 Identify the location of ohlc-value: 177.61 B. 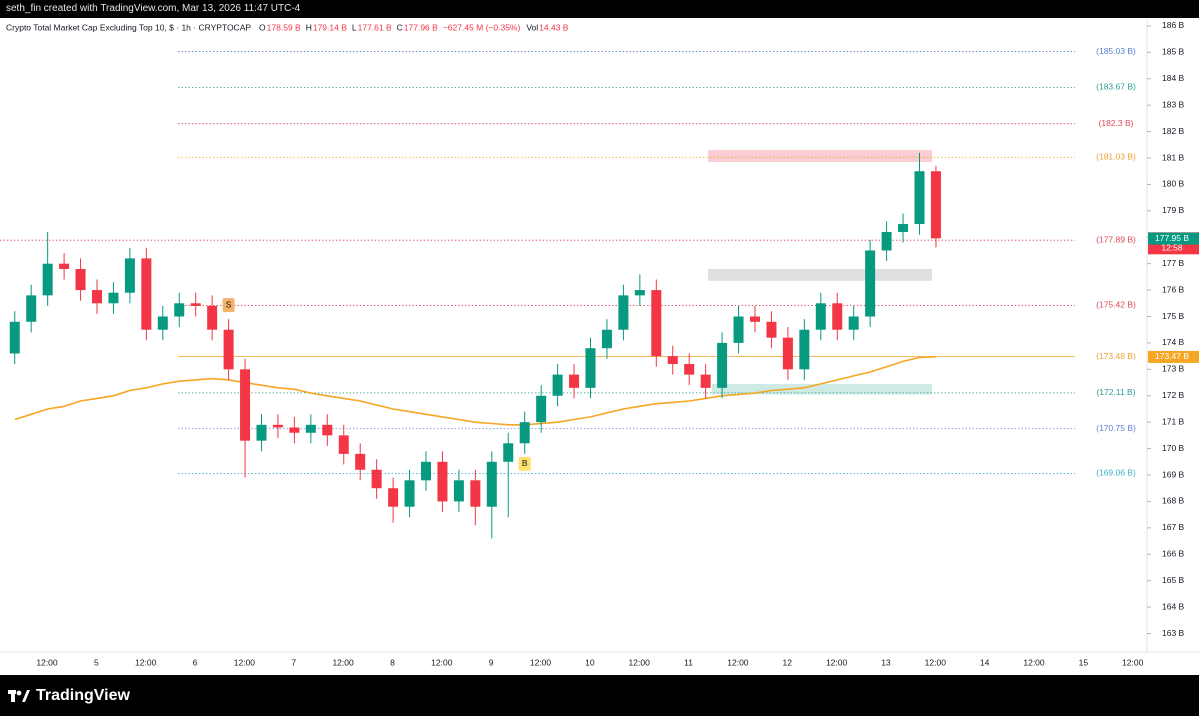
(375, 27).